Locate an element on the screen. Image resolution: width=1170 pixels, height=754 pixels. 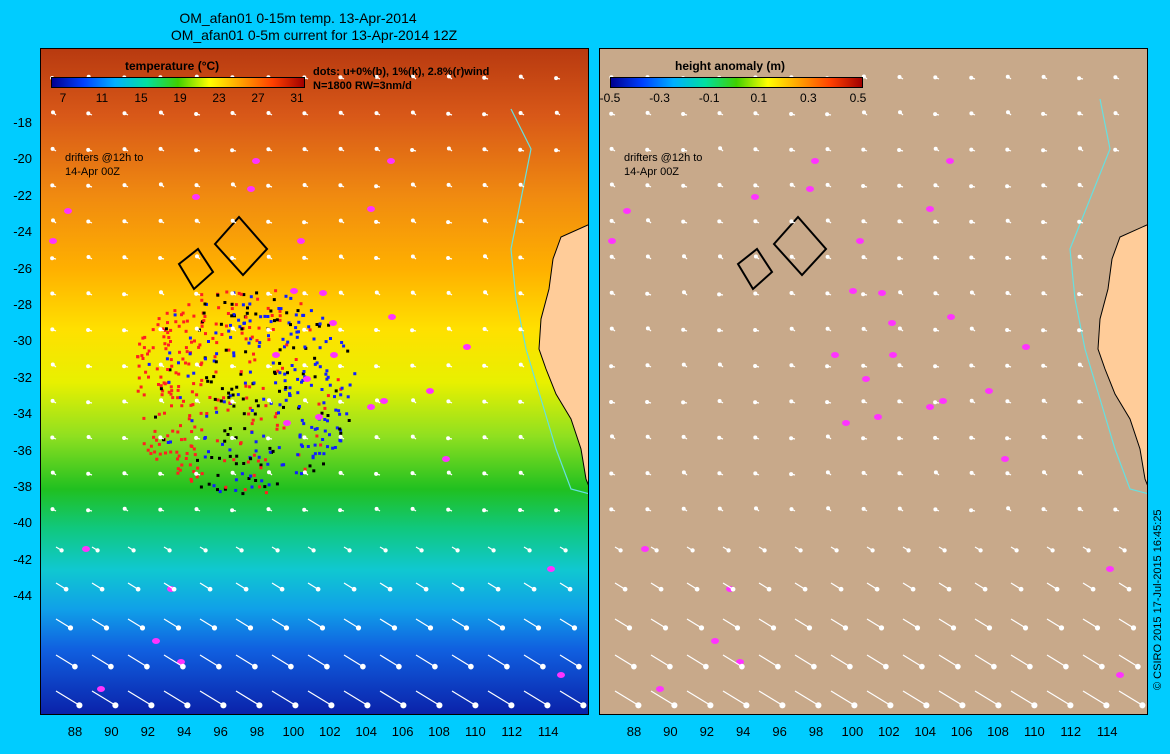
drifter-blob is located at coordinates (740, 662).